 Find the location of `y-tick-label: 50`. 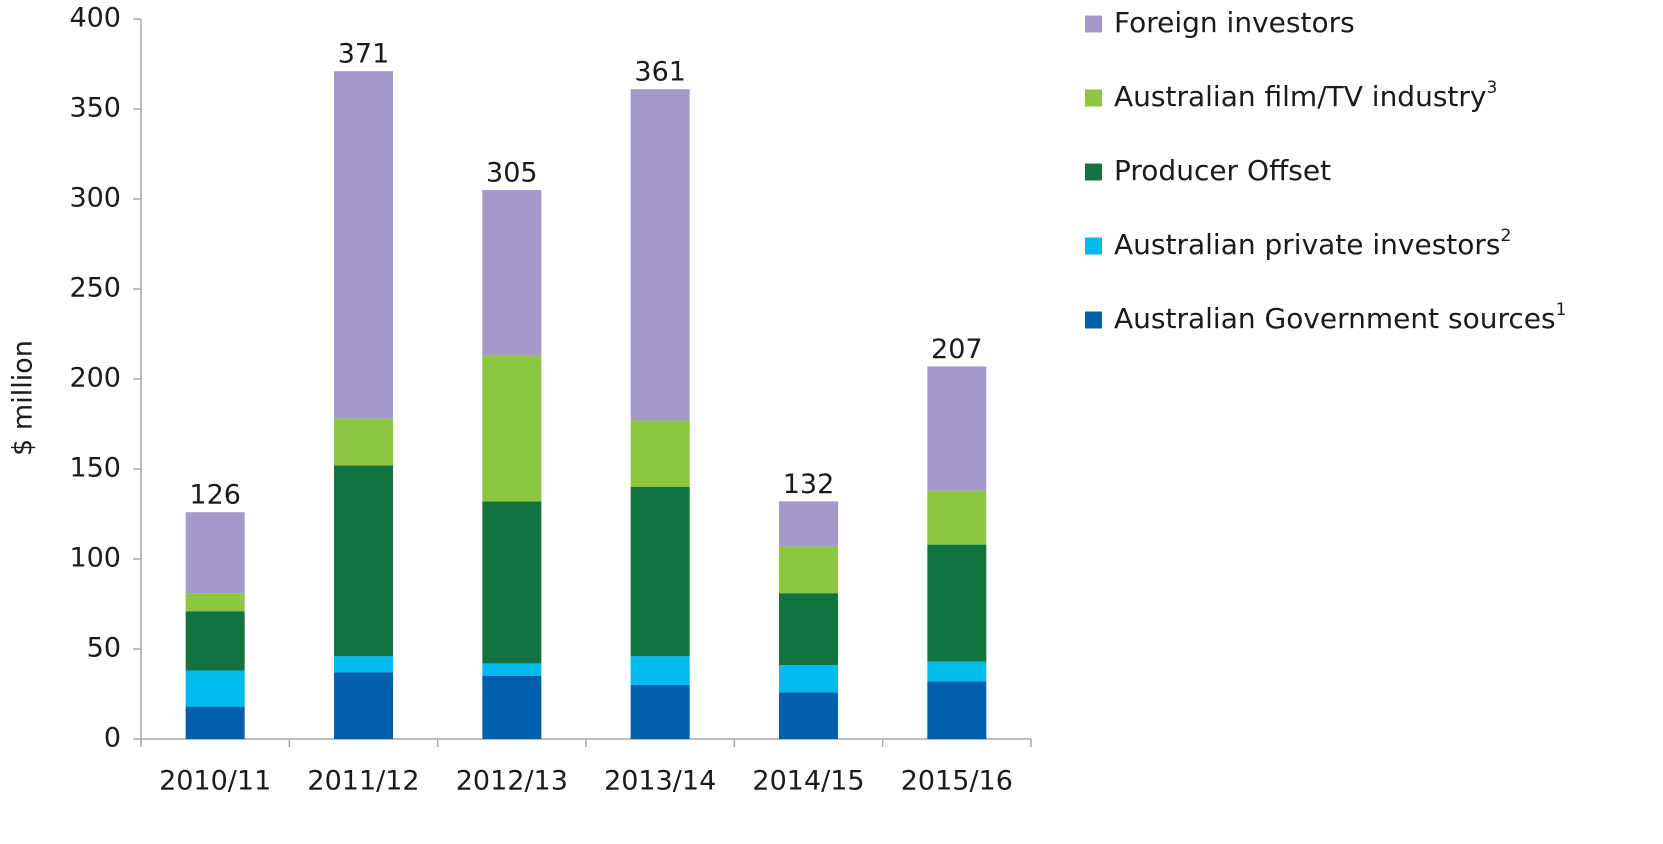

y-tick-label: 50 is located at coordinates (104, 648).